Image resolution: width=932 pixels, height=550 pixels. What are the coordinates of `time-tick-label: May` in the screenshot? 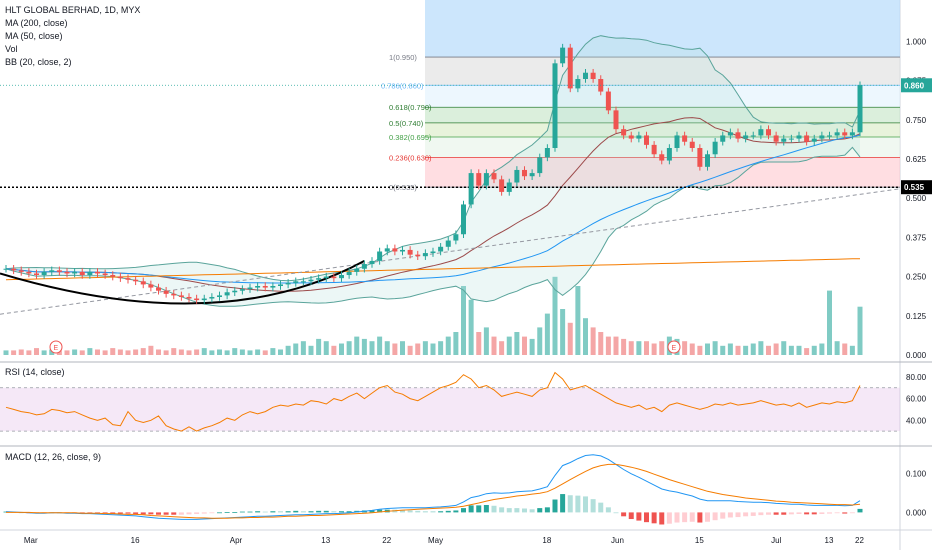 It's located at (435, 540).